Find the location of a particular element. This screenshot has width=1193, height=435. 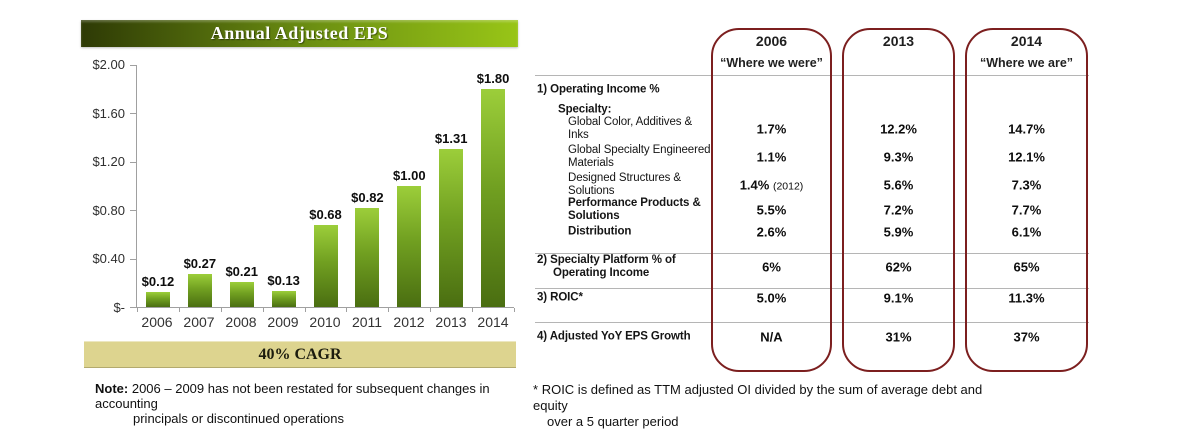

row-label: Global Color, Additives & Inks is located at coordinates (630, 128).